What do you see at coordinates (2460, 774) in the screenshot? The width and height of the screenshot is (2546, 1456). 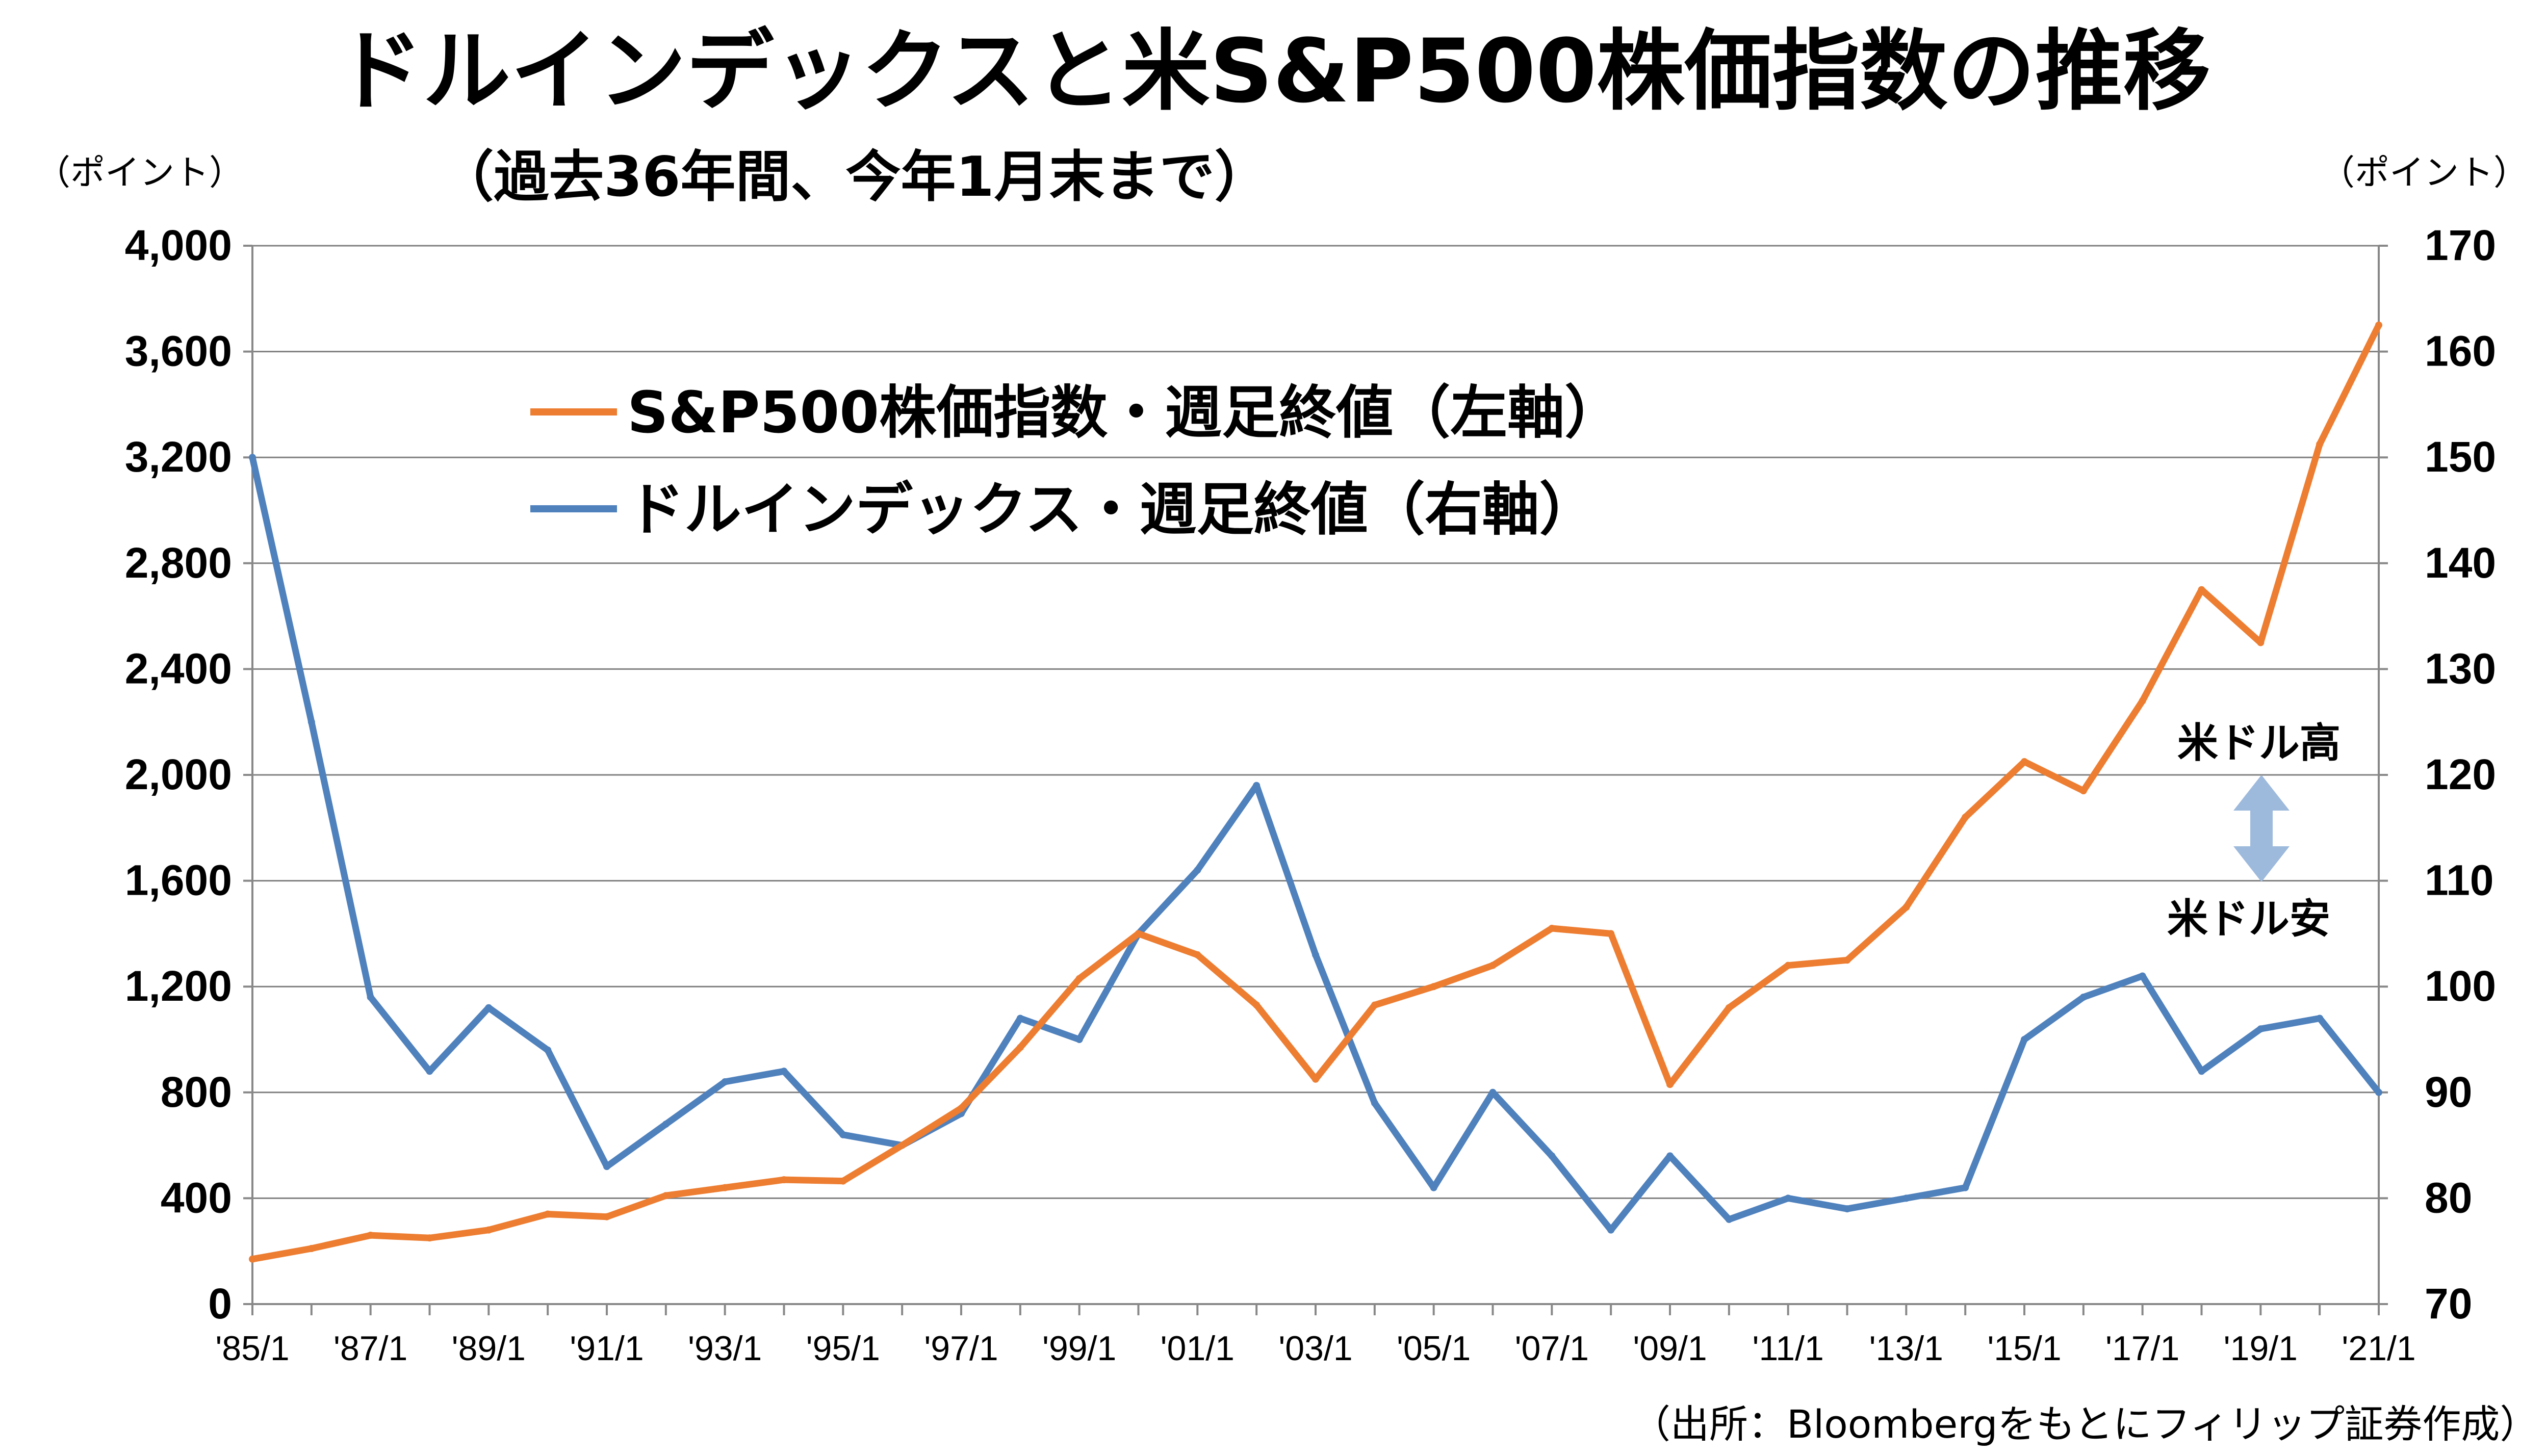 I see `right-y-tick-label: 120` at bounding box center [2460, 774].